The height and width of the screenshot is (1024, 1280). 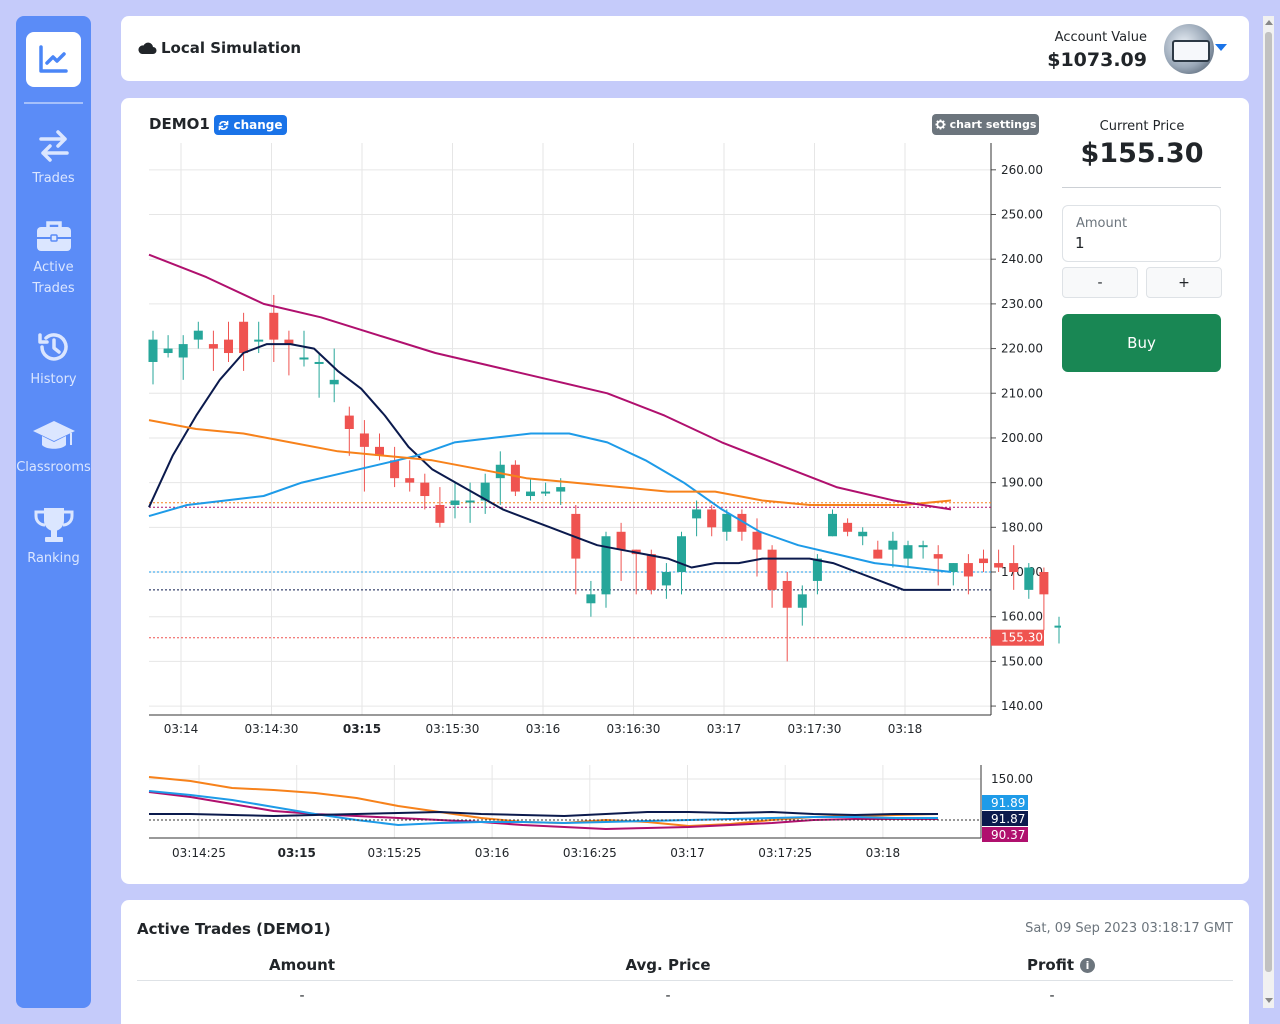 I want to click on indicator-value-tag, so click(x=1005, y=818).